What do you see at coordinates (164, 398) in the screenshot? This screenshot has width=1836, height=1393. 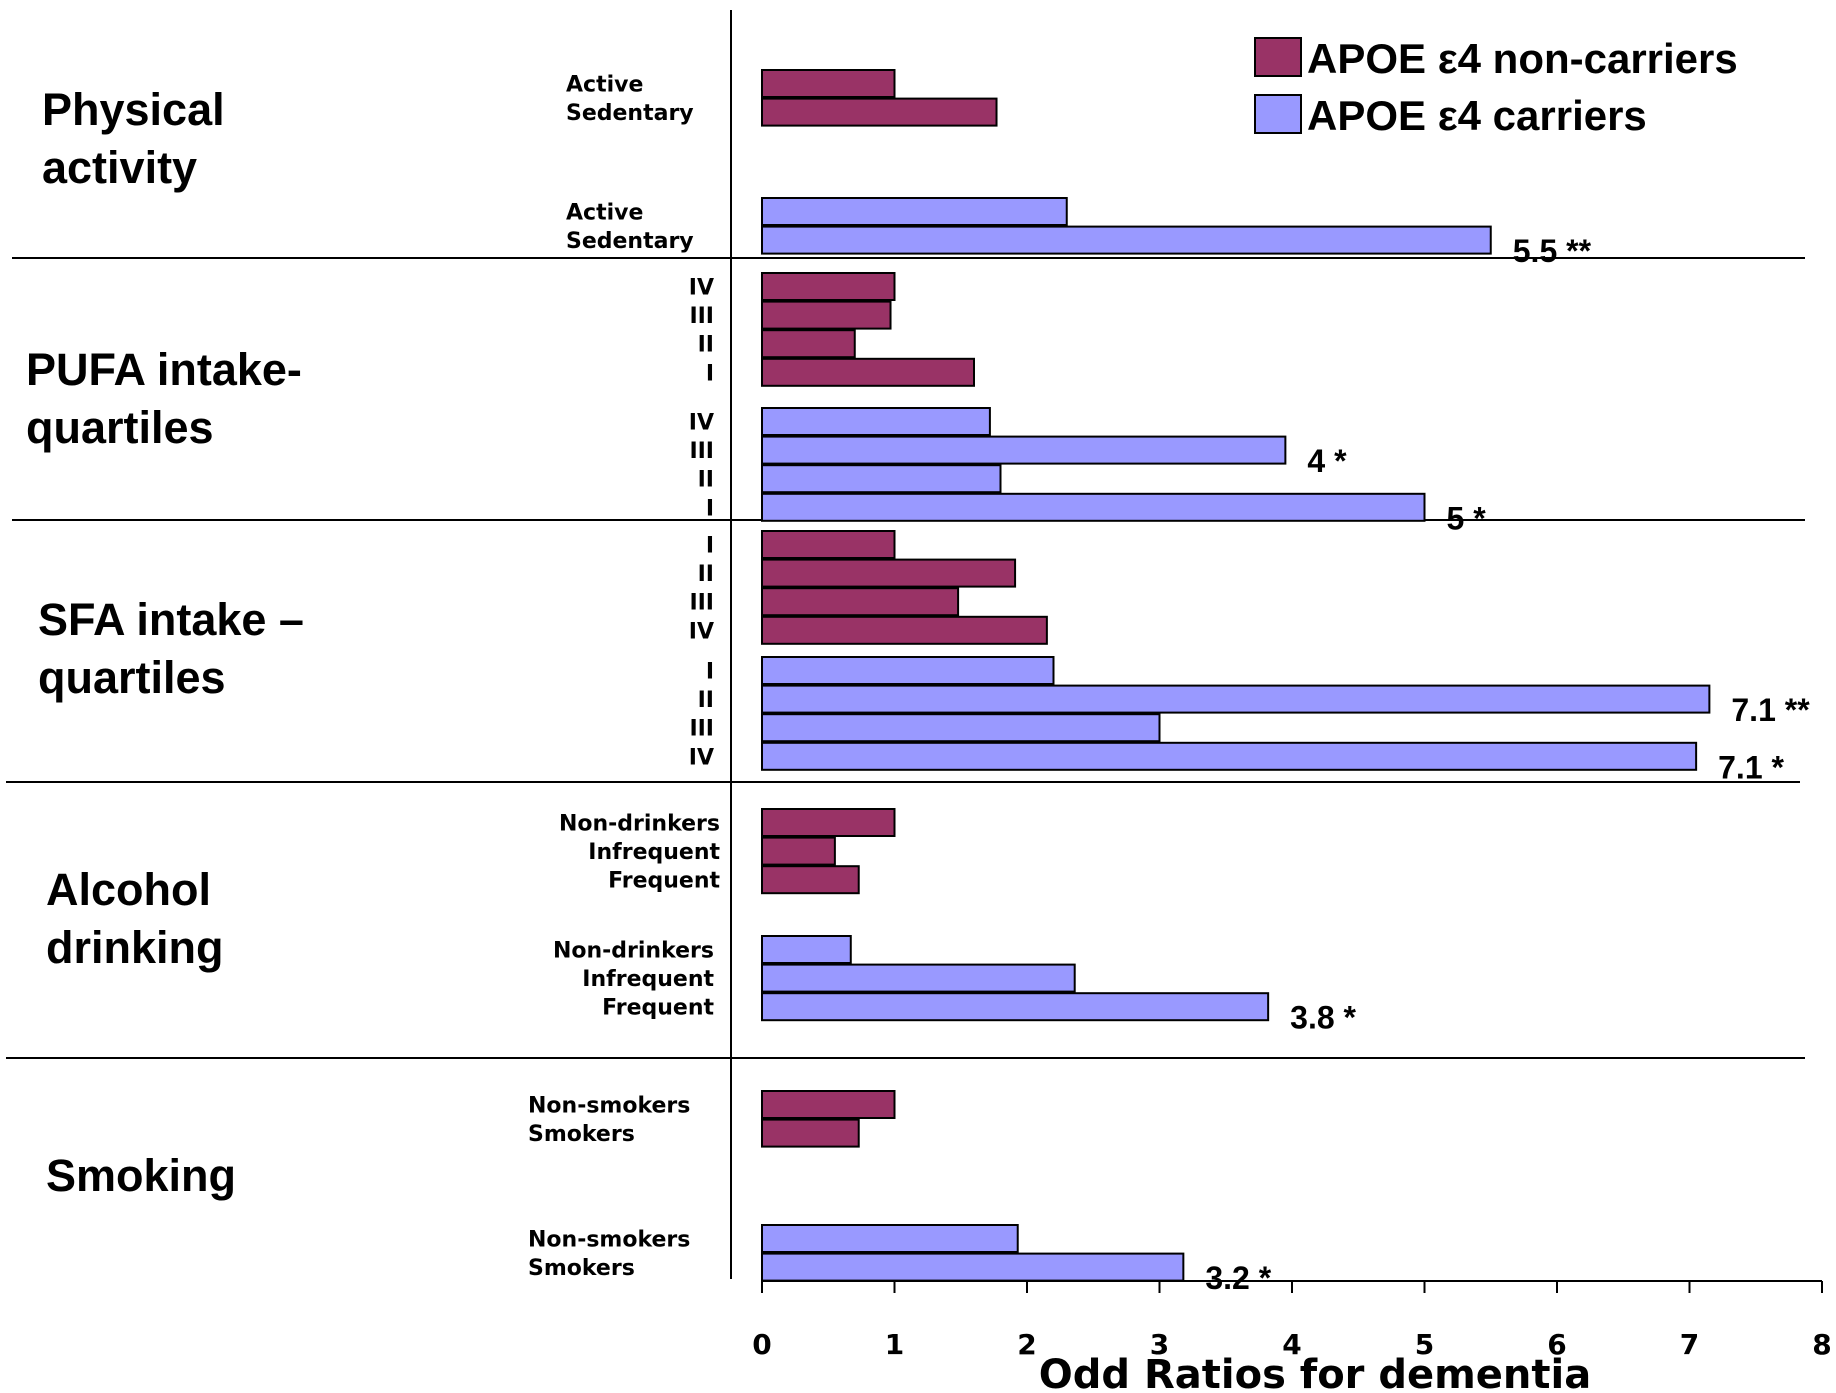 I see `group-title: PUFA intake-quartiles` at bounding box center [164, 398].